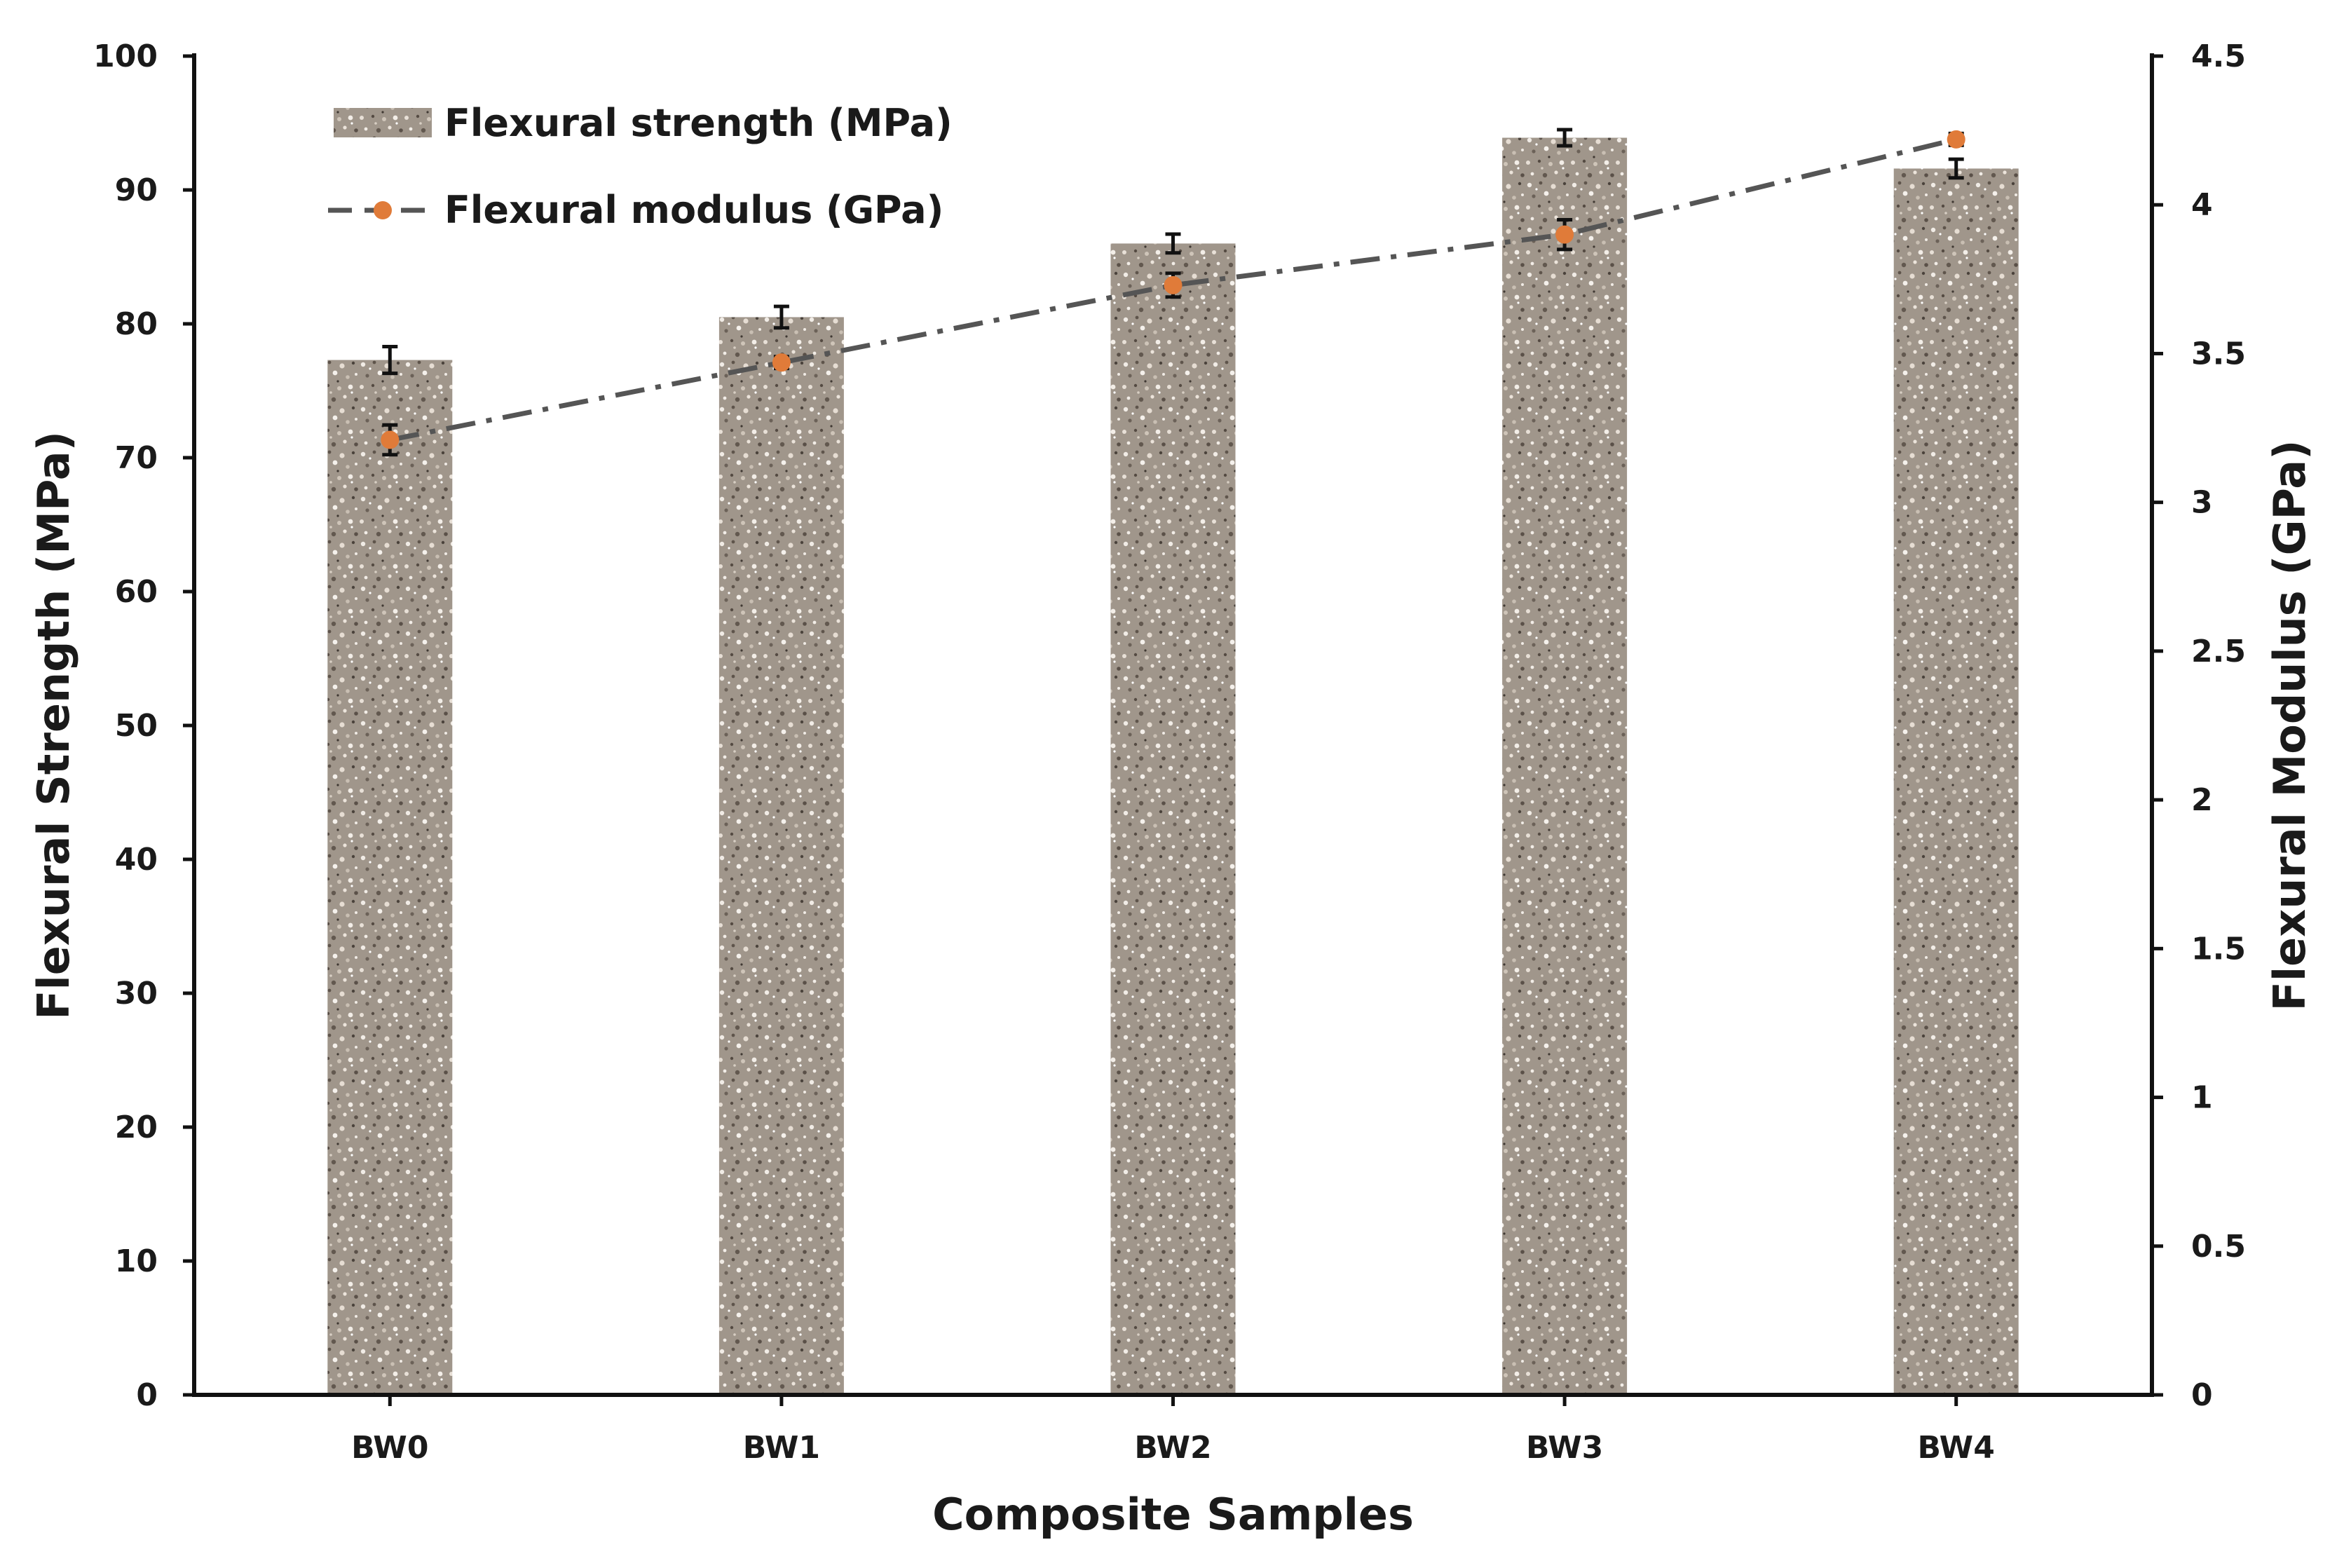 The image size is (2344, 1568). Describe the element at coordinates (1956, 168) in the screenshot. I see `strength-error-bar-bw4` at that location.